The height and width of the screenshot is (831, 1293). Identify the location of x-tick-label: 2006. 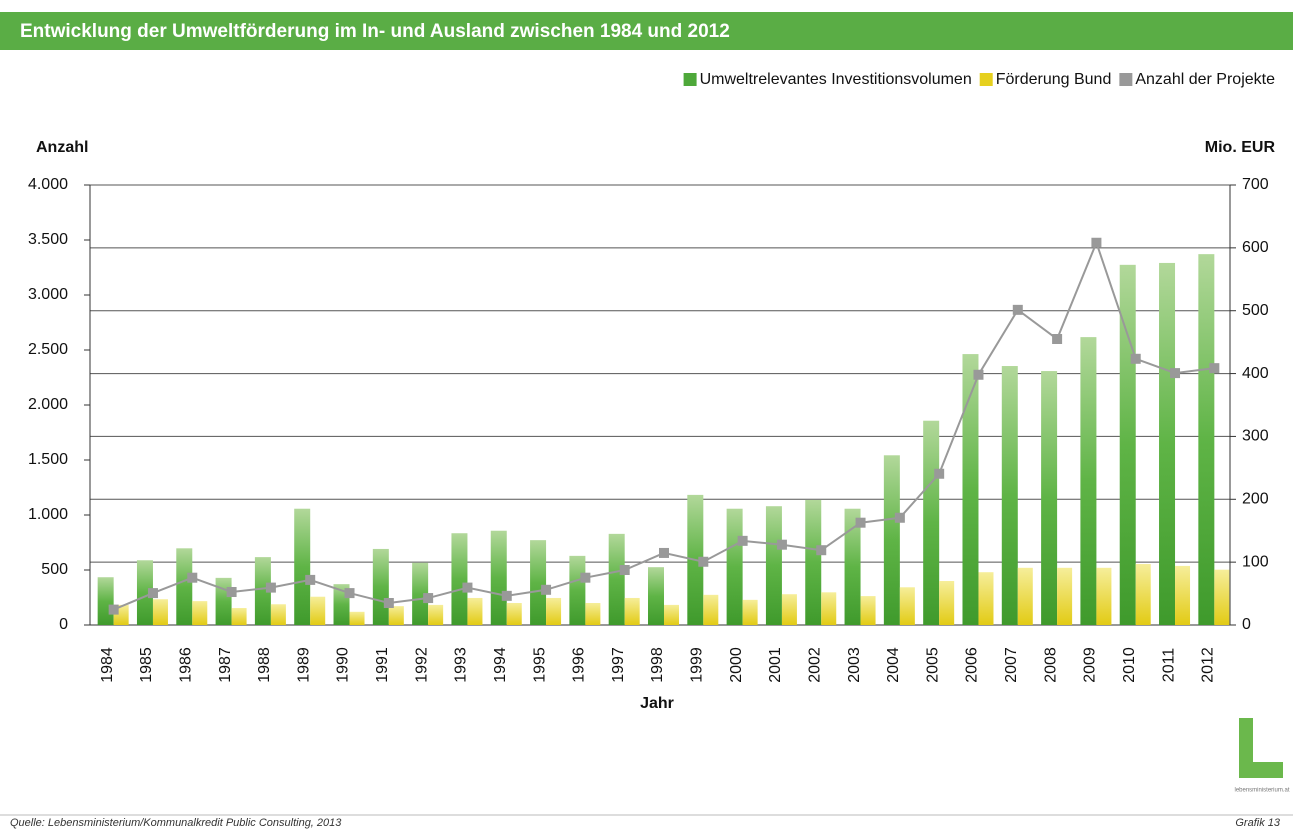
(972, 665).